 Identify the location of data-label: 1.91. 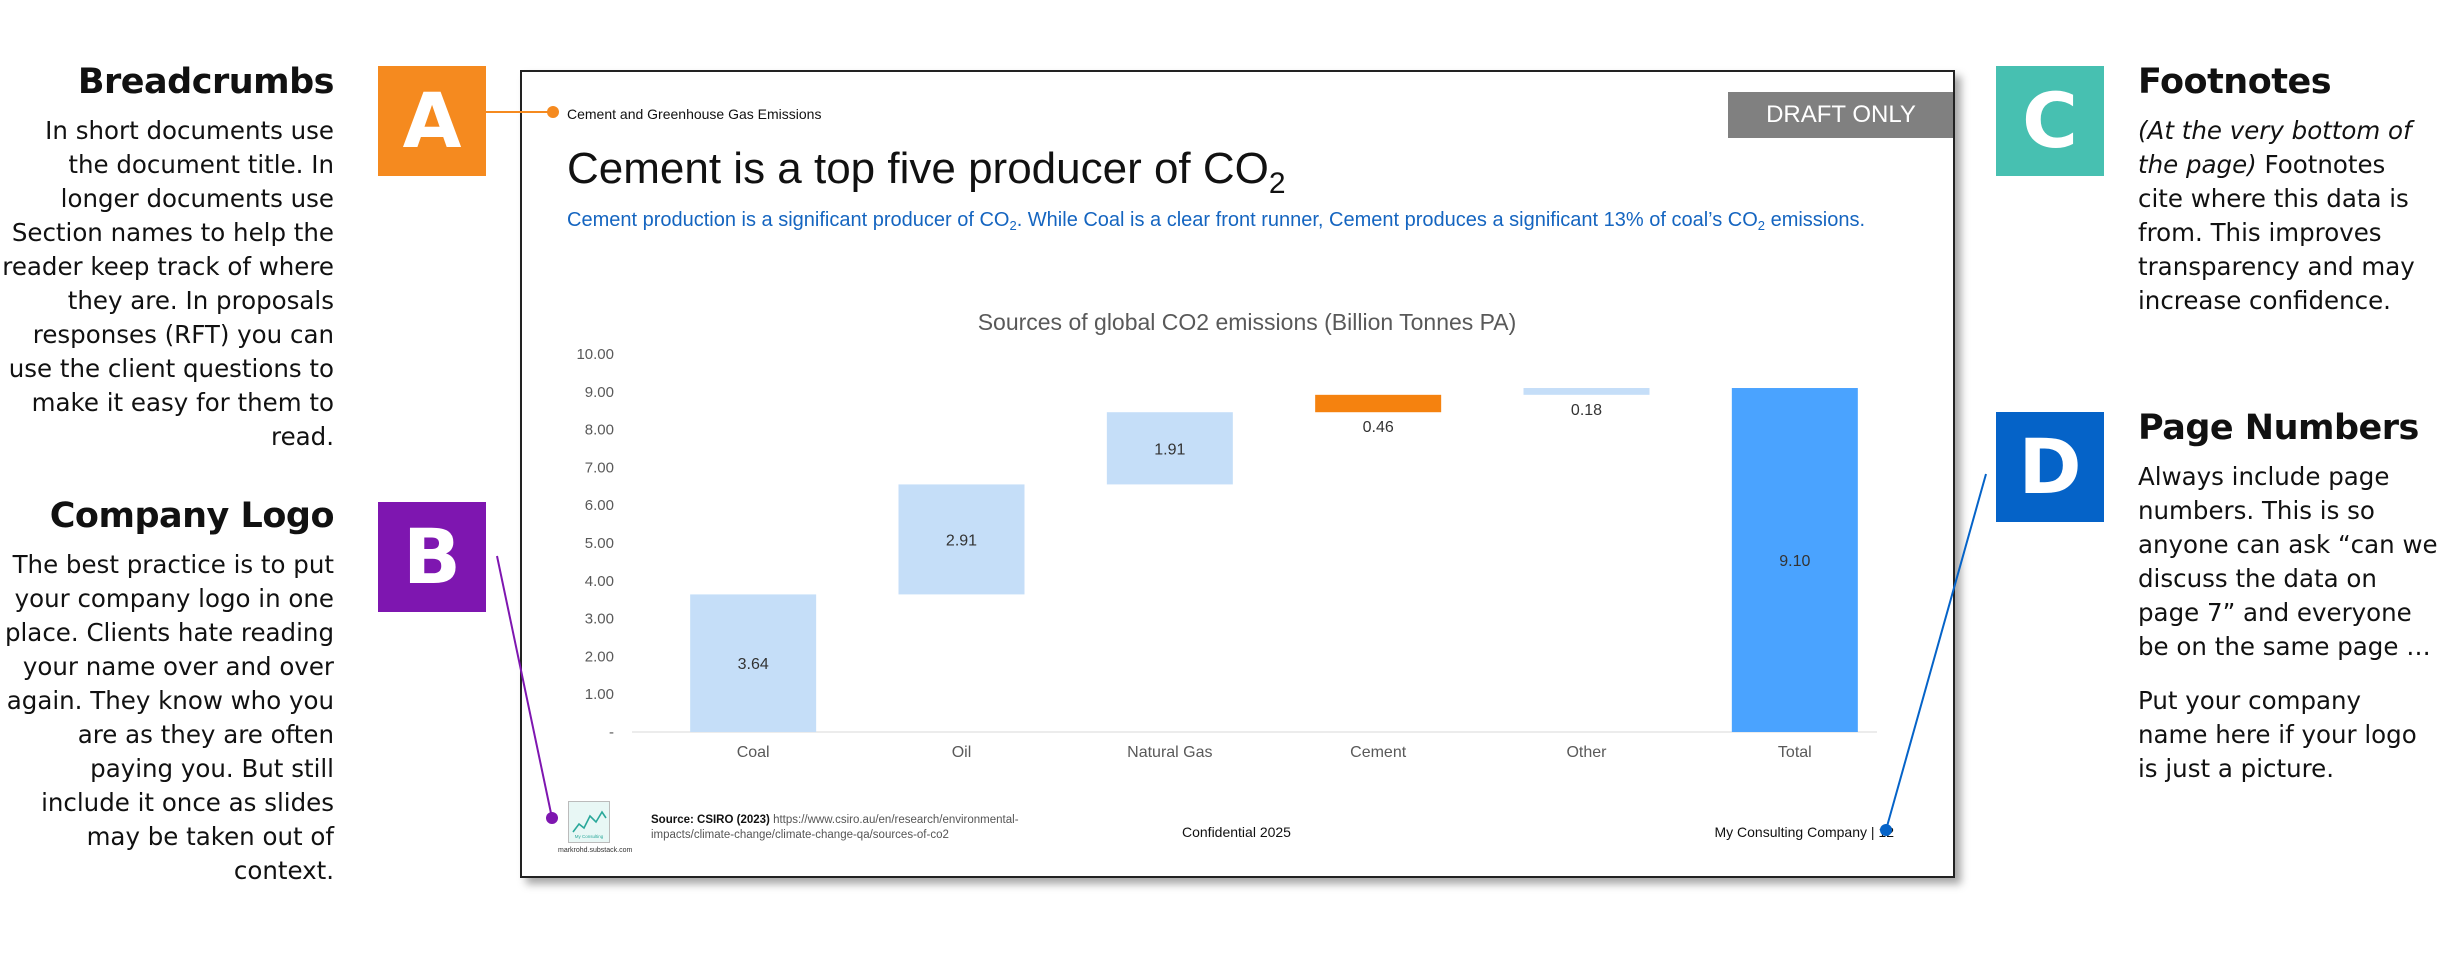
(1169, 449).